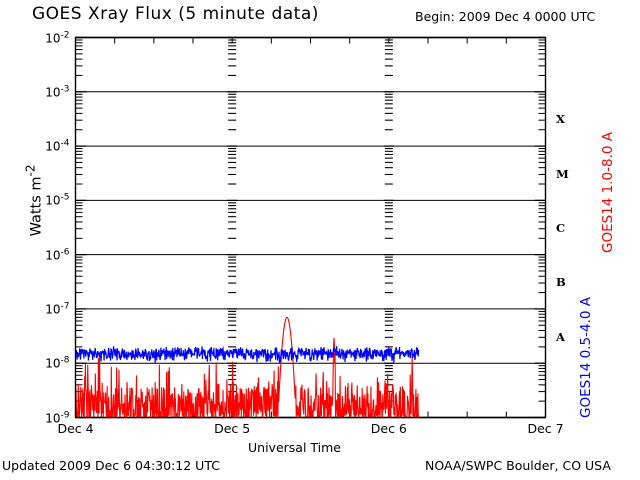 The width and height of the screenshot is (640, 480). Describe the element at coordinates (247, 355) in the screenshot. I see `trace-short-channel` at that location.